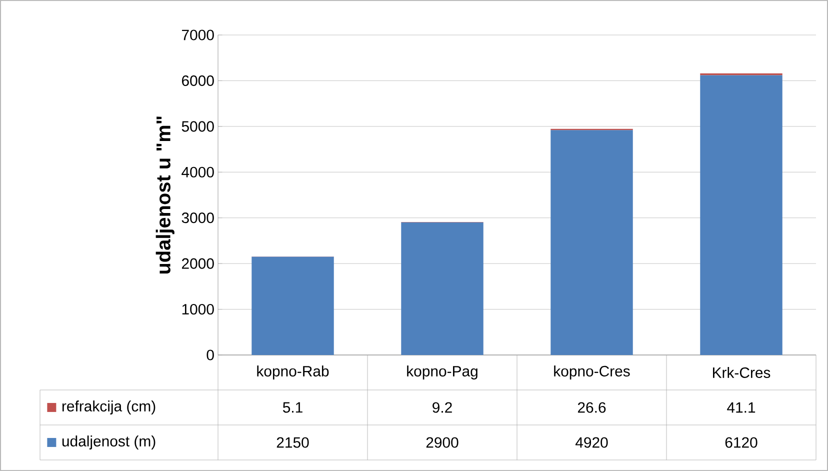 This screenshot has width=828, height=471. I want to click on x-tick-label: kopno-Cres, so click(592, 373).